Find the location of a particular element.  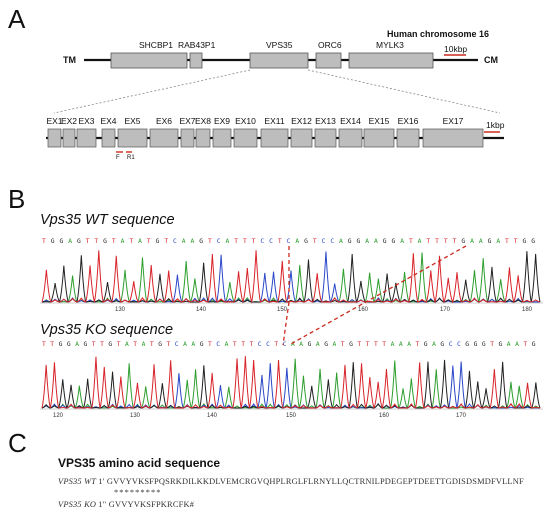

cut-site-line-ko is located at coordinates (286, 323).